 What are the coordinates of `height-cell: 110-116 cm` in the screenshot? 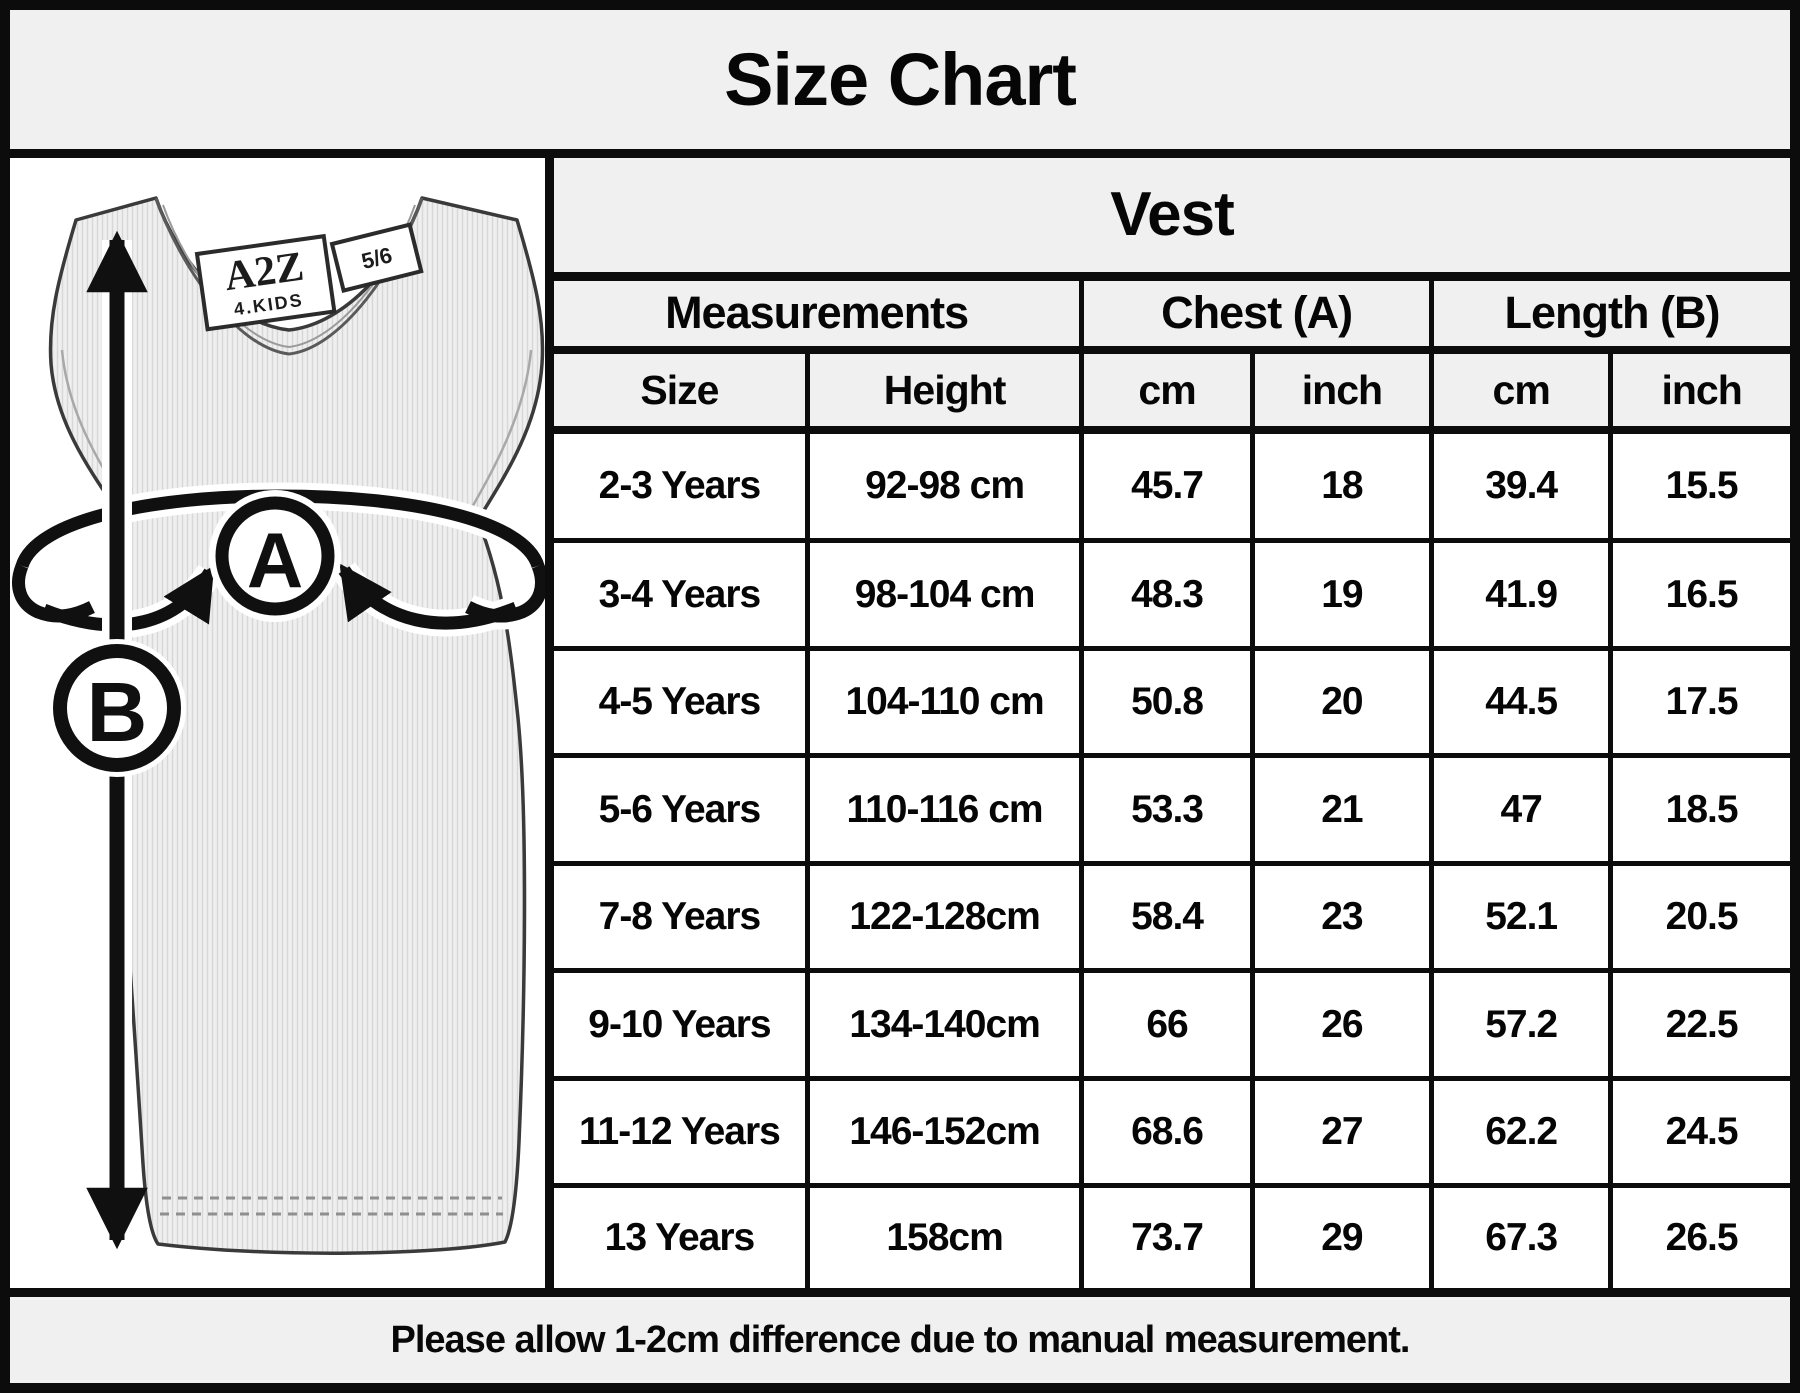 It's located at (944, 809).